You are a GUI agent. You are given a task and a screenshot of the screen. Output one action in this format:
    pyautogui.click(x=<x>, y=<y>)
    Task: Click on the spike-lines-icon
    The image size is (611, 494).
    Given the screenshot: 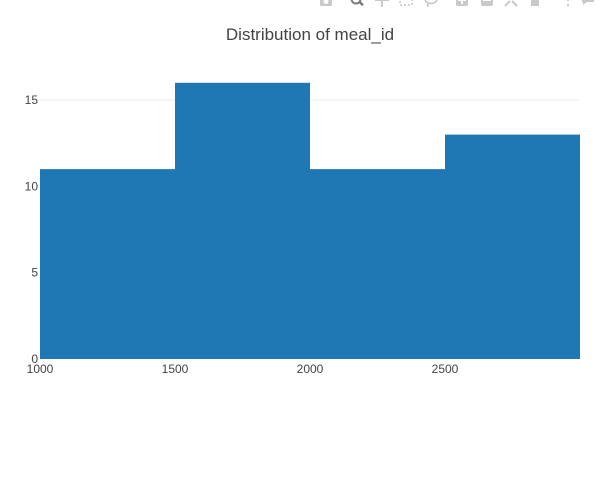 What is the action you would take?
    pyautogui.click(x=568, y=4)
    